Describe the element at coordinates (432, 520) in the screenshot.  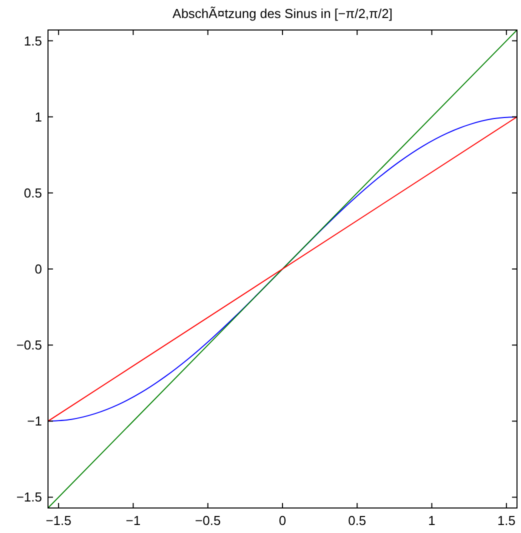
I see `x-tick-label: 1` at that location.